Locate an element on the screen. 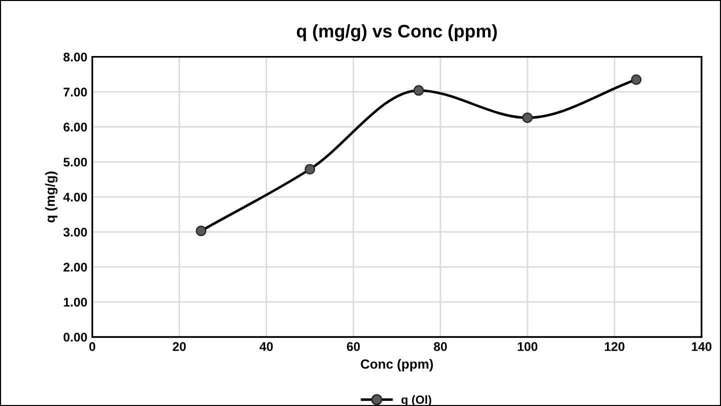  y-tick-label: 8.00 is located at coordinates (75, 57).